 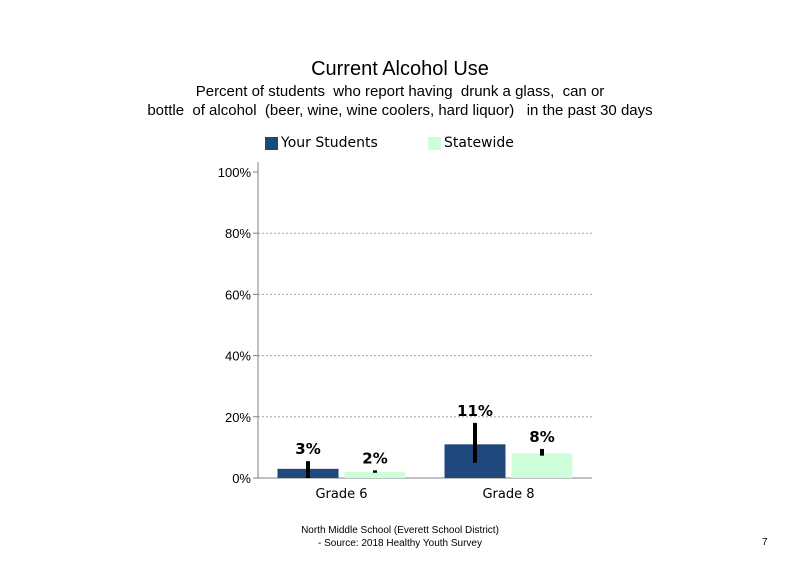 I want to click on y-tick-label: 80%, so click(x=238, y=233).